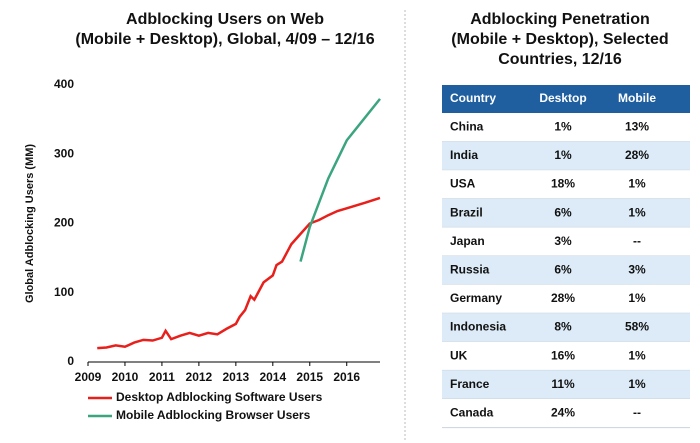  Describe the element at coordinates (473, 98) in the screenshot. I see `table-header: Country` at that location.